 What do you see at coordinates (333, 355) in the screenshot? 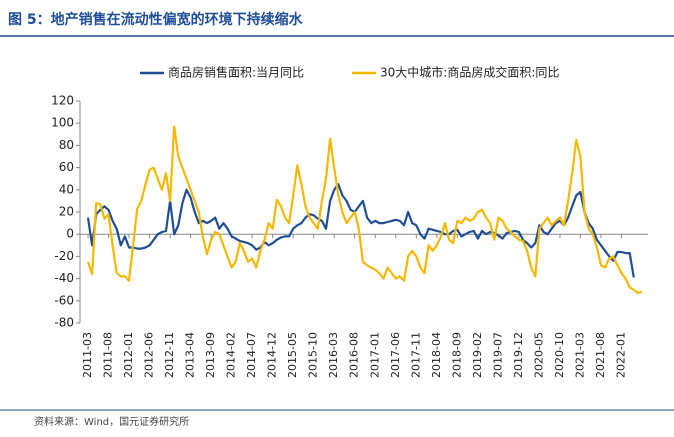
I see `x-tick-label: 2016-03` at bounding box center [333, 355].